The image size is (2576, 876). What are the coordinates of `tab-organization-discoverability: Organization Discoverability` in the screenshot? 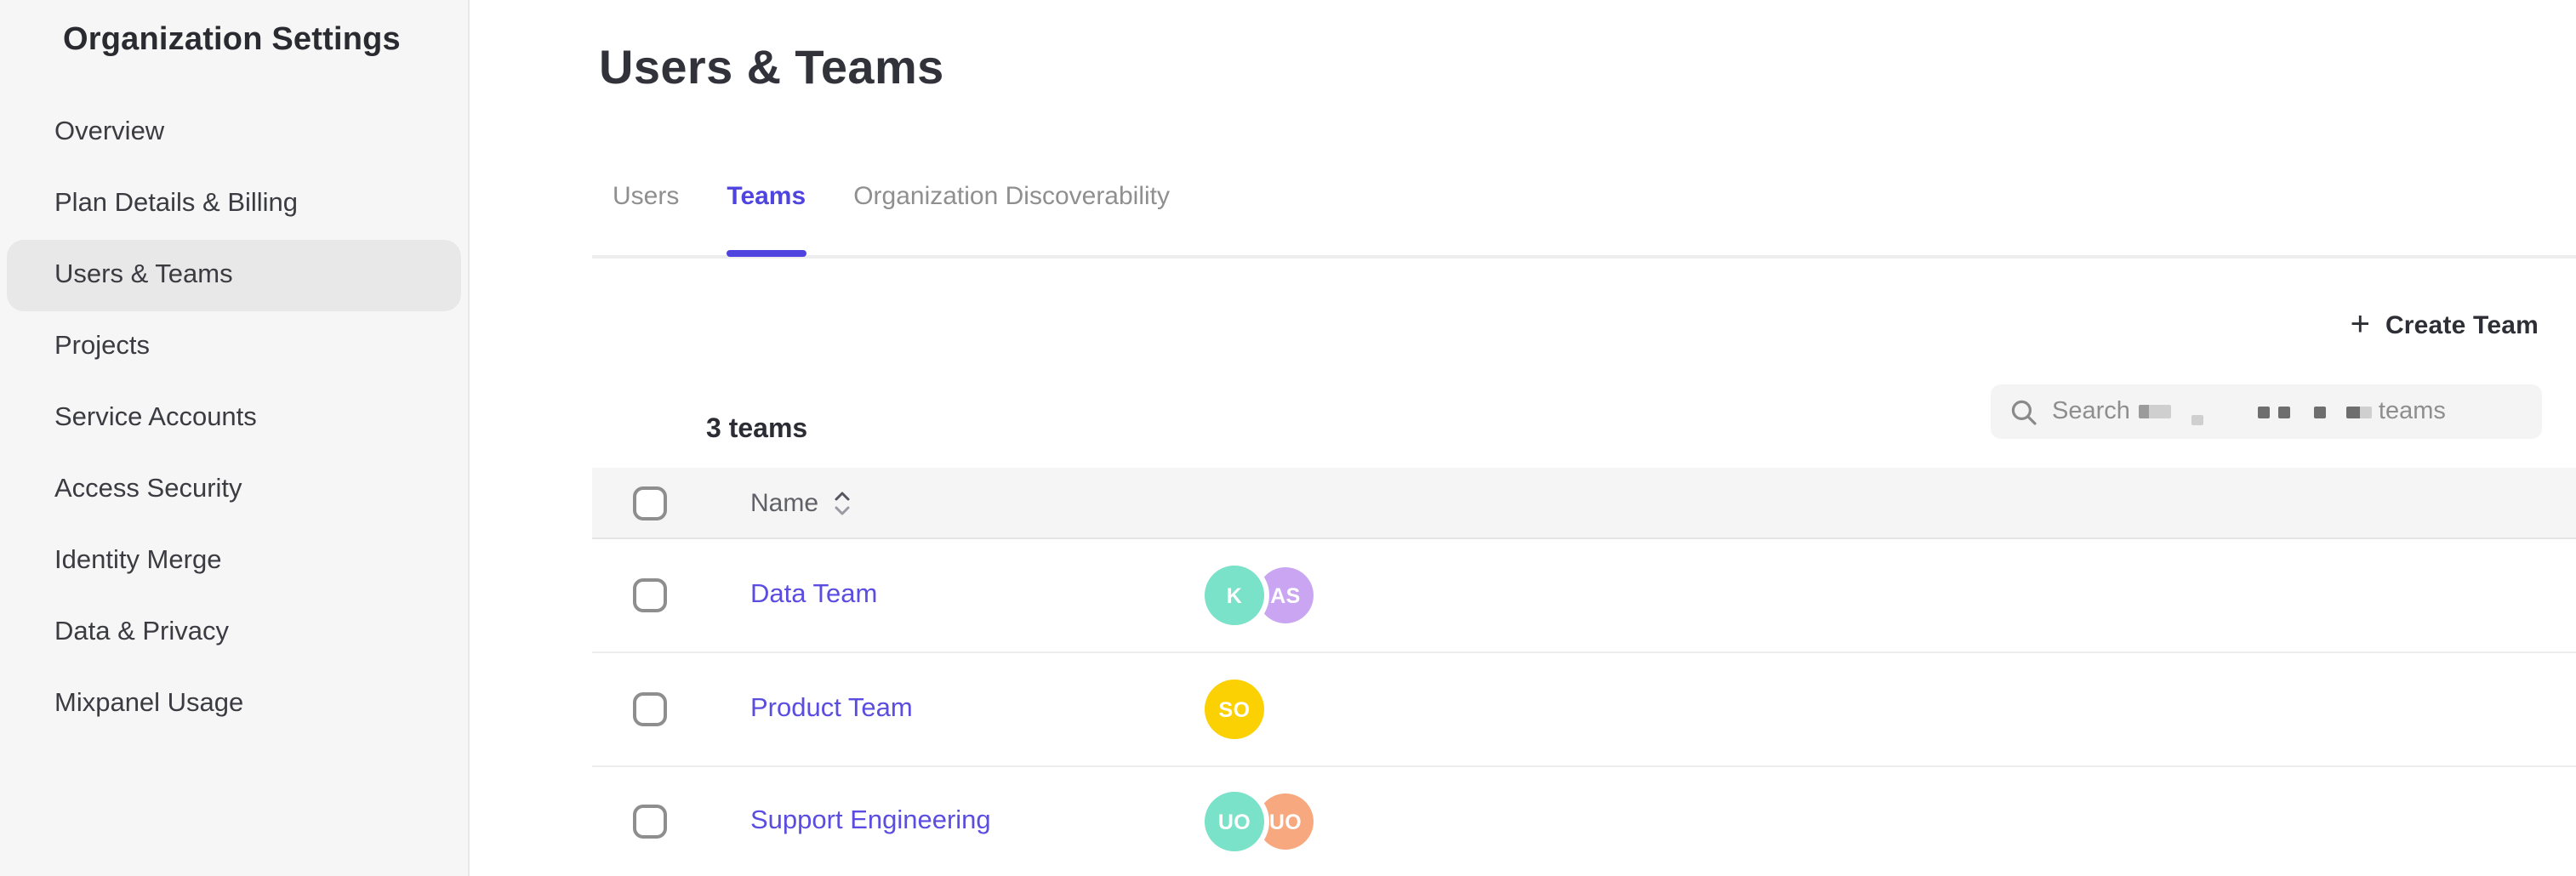 It's located at (1012, 197).